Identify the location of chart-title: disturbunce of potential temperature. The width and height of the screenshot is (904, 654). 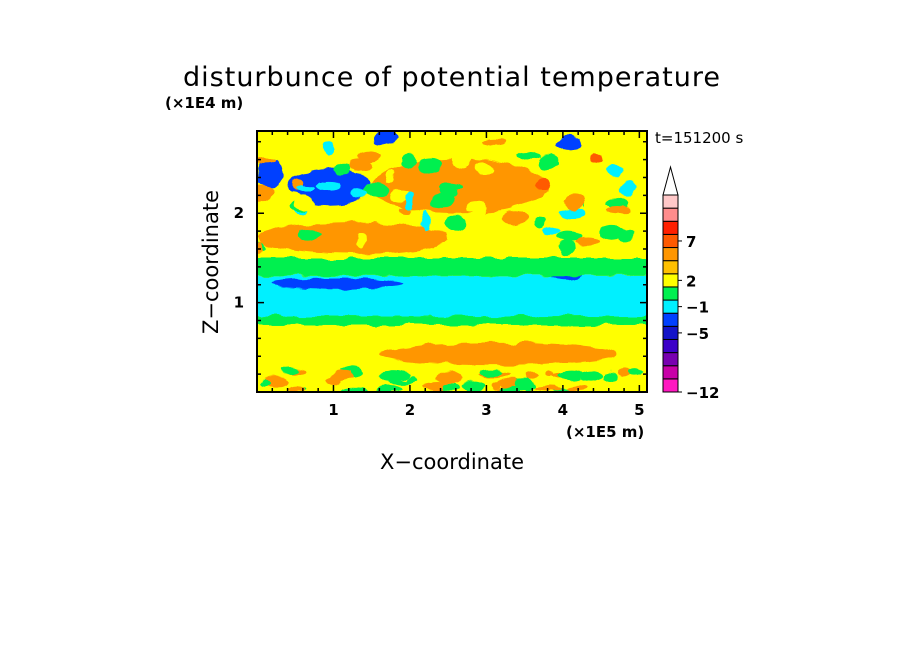
(452, 77).